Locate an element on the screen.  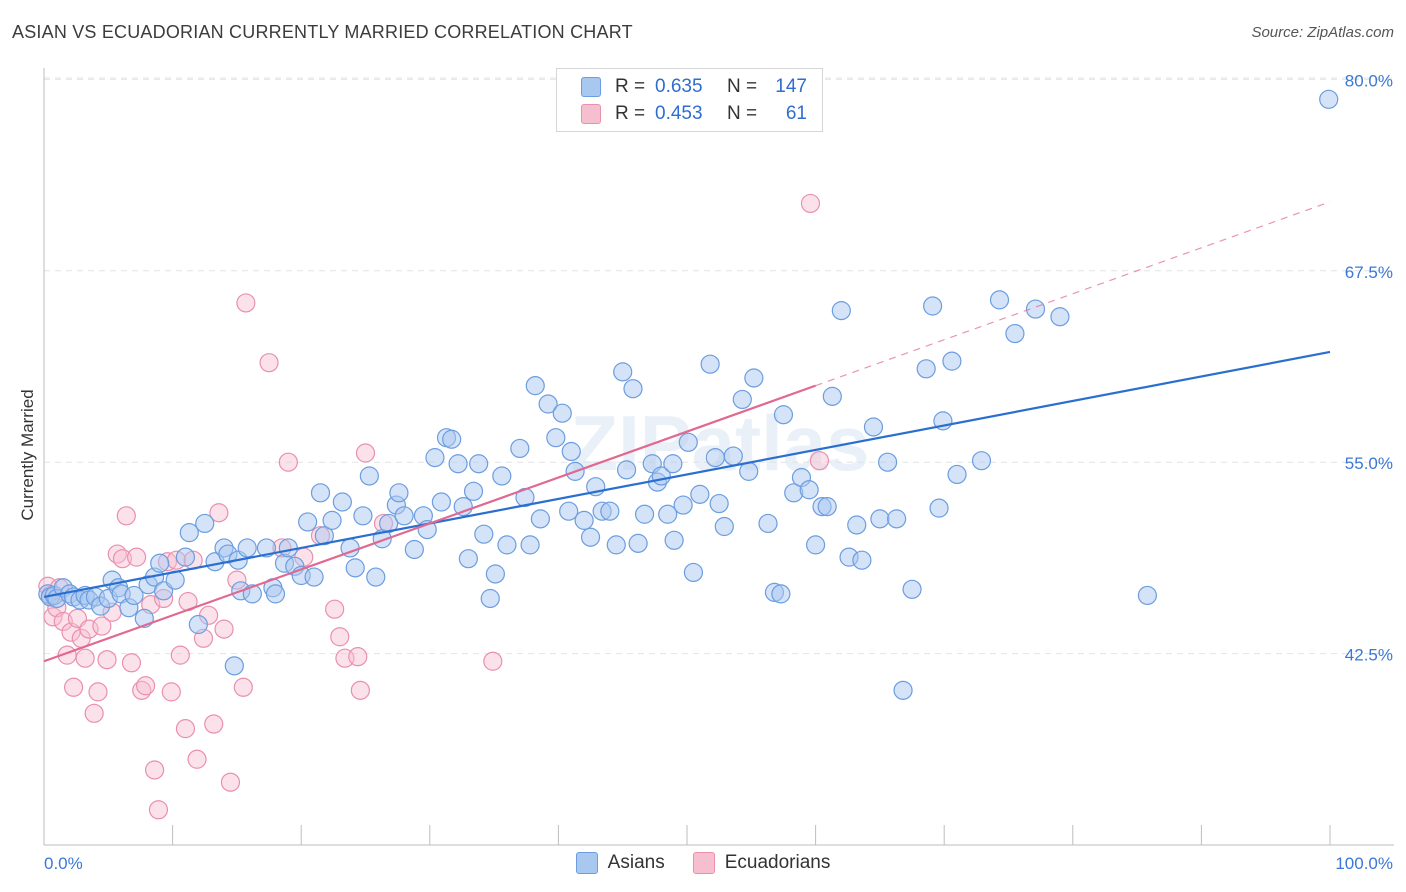
legend-row-ecuadorians: R = 0.453 N = 61 is located at coordinates (694, 114).